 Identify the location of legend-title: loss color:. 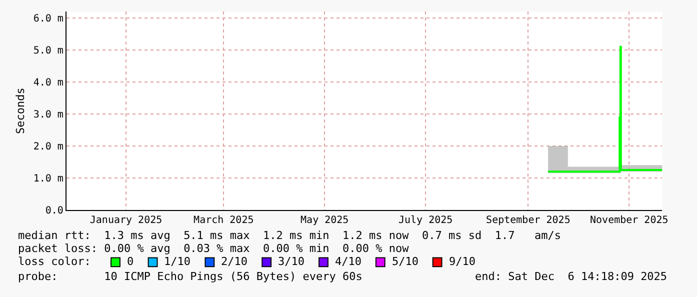
(54, 261).